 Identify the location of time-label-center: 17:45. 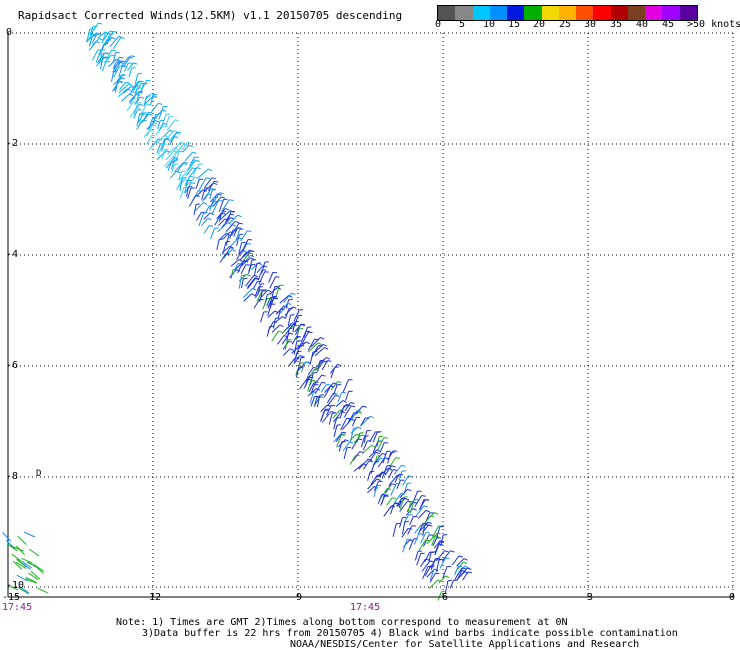
(365, 607).